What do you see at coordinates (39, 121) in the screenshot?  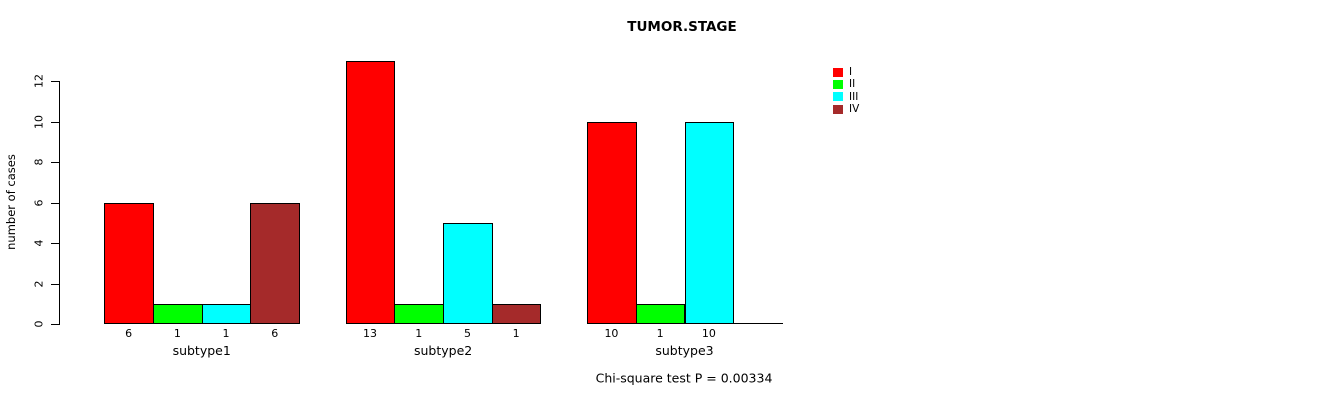 I see `y-tick-label: 10` at bounding box center [39, 121].